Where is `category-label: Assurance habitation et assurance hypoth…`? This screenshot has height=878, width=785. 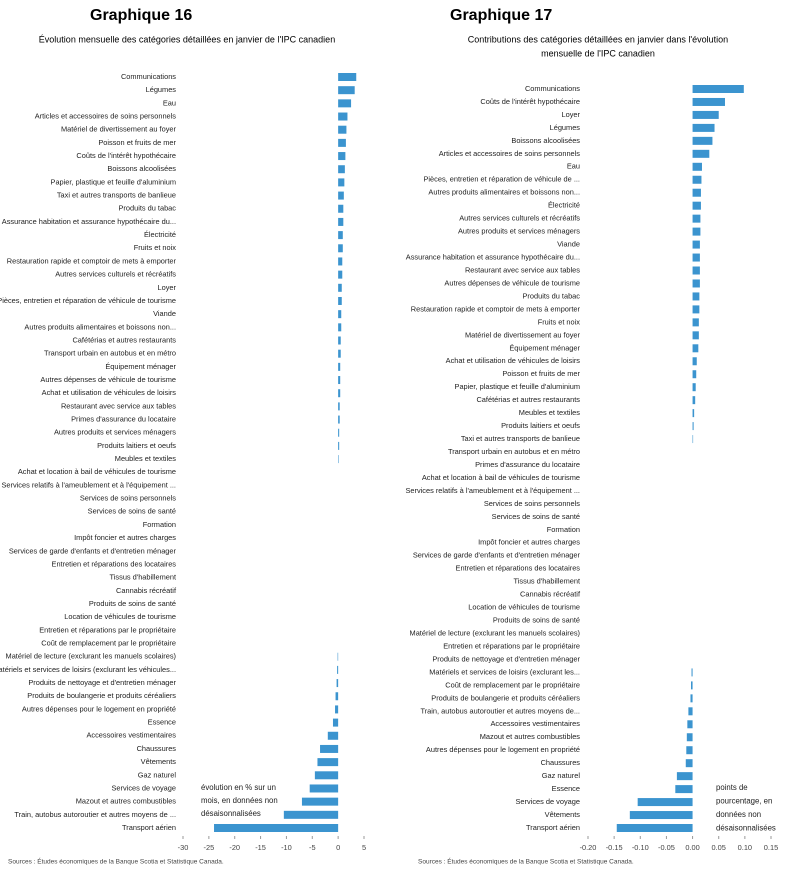 category-label: Assurance habitation et assurance hypoth… is located at coordinates (493, 256).